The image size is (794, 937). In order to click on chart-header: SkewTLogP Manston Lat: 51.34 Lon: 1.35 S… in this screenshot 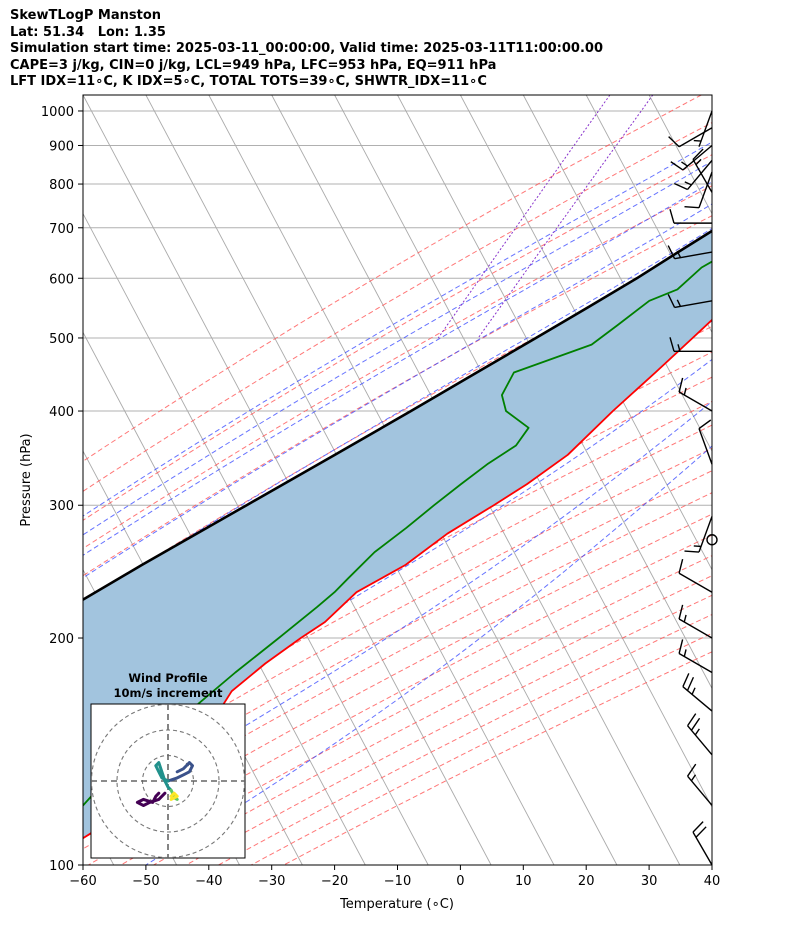, I will do `click(306, 49)`.